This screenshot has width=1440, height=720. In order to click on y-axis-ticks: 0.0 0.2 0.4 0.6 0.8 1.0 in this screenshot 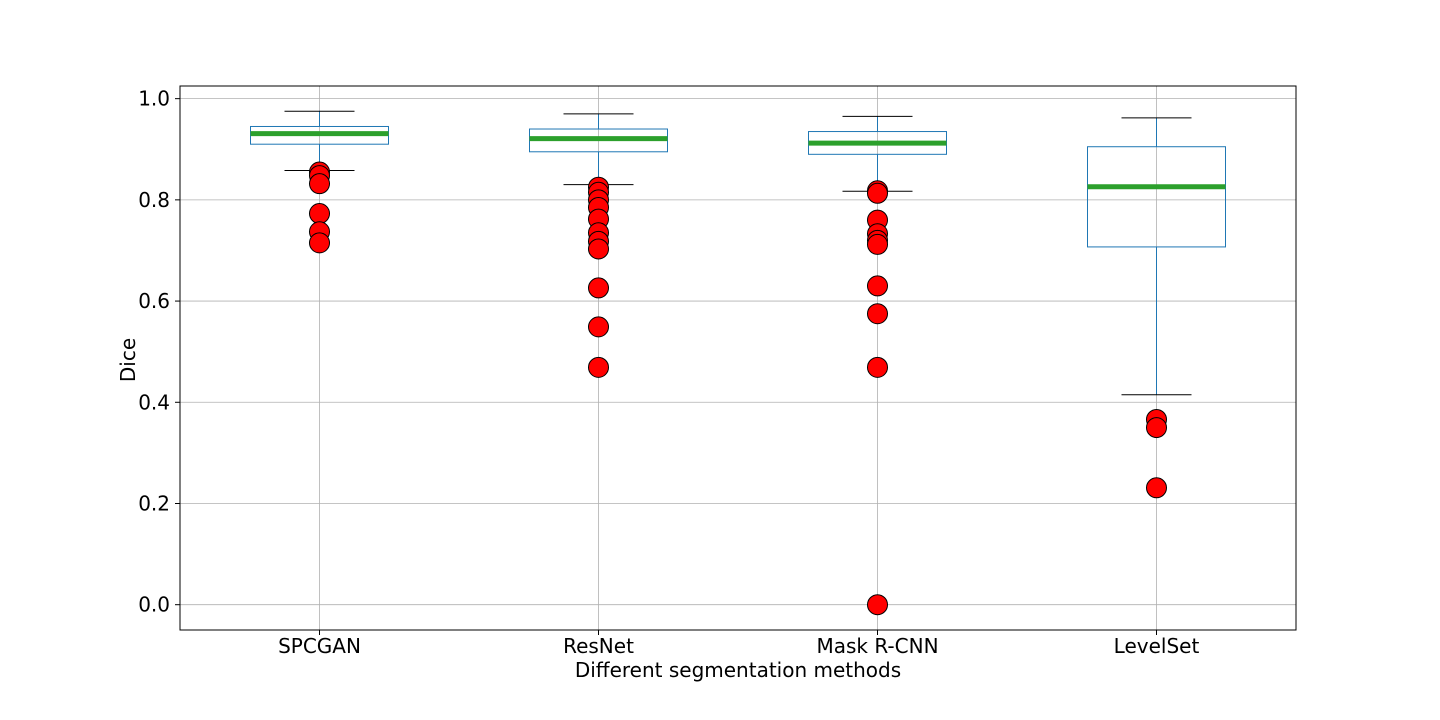, I will do `click(159, 352)`.